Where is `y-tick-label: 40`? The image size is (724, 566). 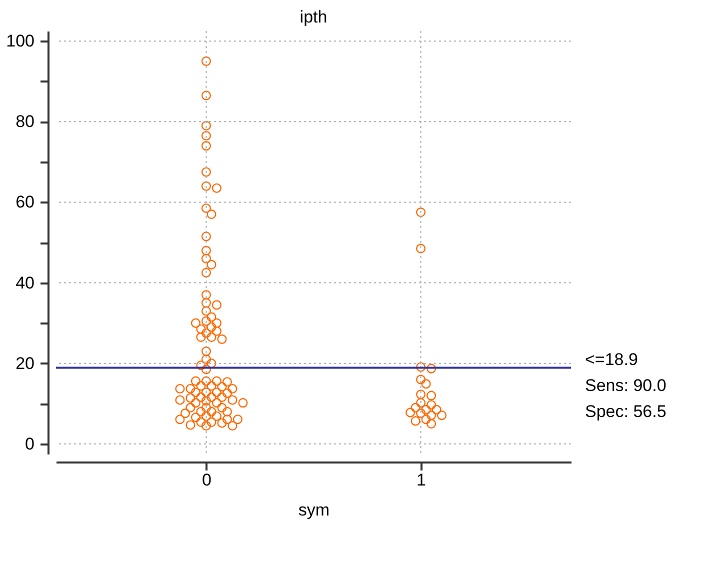
y-tick-label: 40 is located at coordinates (25, 282).